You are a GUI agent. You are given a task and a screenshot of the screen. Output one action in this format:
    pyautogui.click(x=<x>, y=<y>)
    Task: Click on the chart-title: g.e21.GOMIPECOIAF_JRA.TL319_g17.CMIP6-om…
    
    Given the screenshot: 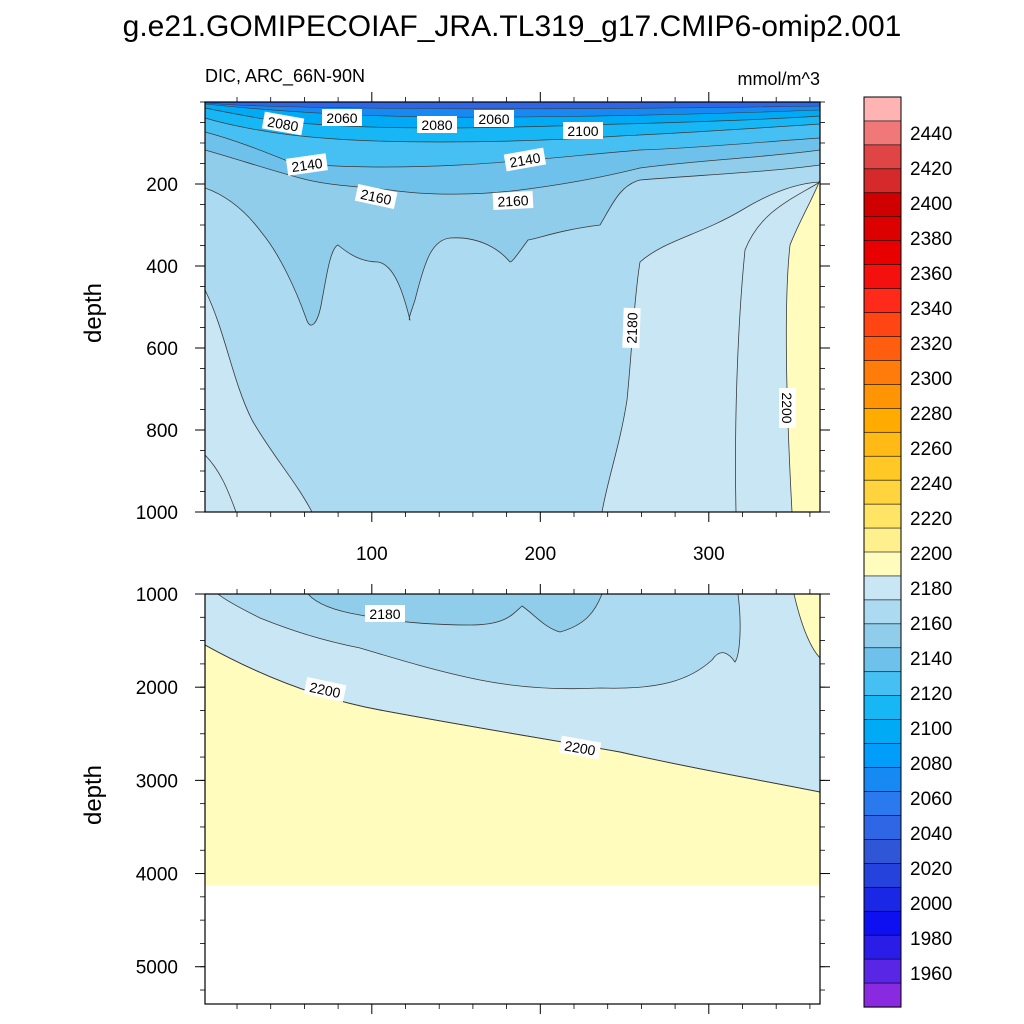 What is the action you would take?
    pyautogui.click(x=512, y=26)
    